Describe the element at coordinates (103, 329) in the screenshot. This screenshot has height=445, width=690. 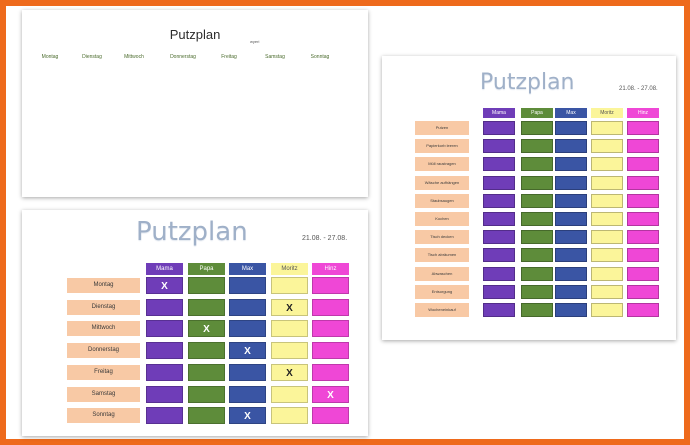
I see `day-label: Mittwoch` at that location.